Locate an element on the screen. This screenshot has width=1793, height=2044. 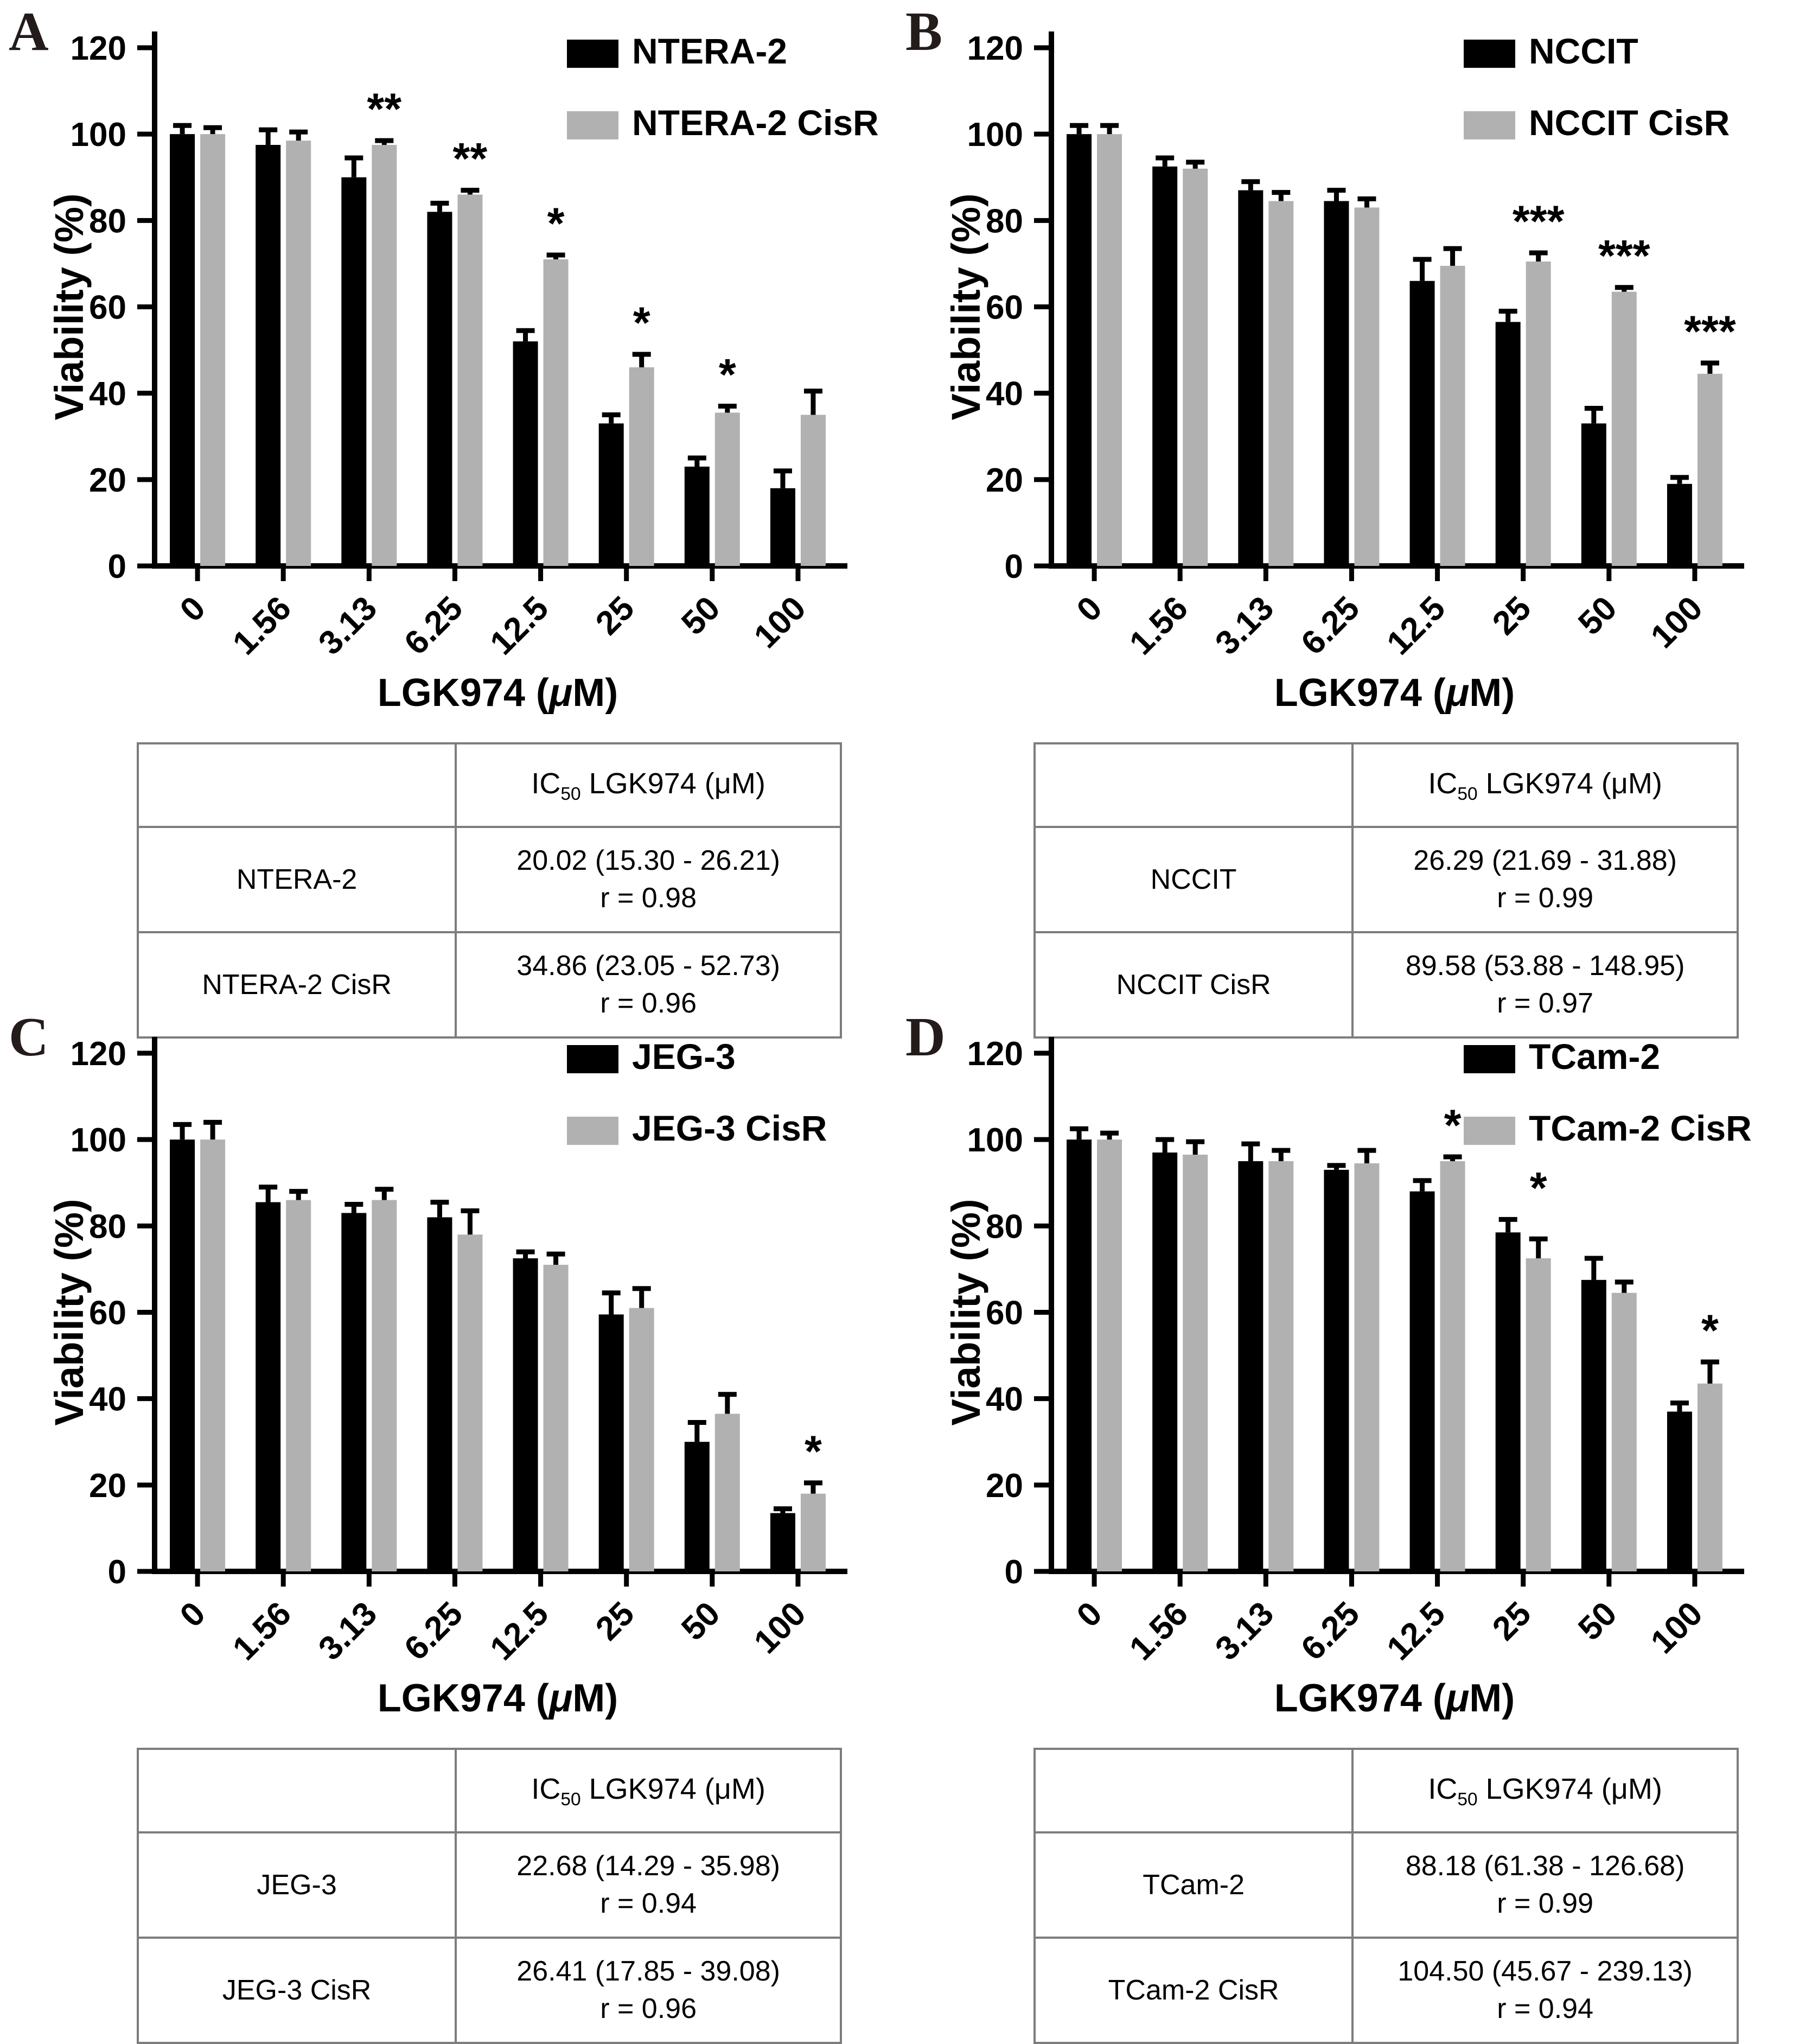
panel-label-C: C is located at coordinates (29, 1037).